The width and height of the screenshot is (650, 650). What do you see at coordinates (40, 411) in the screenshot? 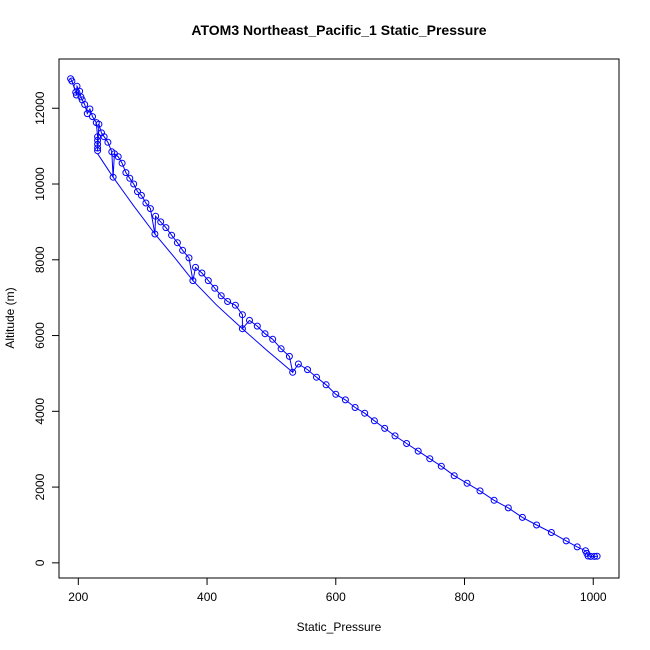
I see `y-tick-label: 4000` at bounding box center [40, 411].